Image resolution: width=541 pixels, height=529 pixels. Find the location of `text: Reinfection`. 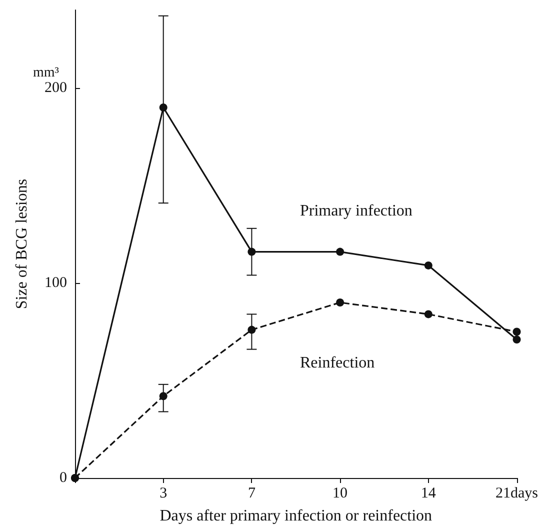

text: Reinfection is located at coordinates (337, 363).